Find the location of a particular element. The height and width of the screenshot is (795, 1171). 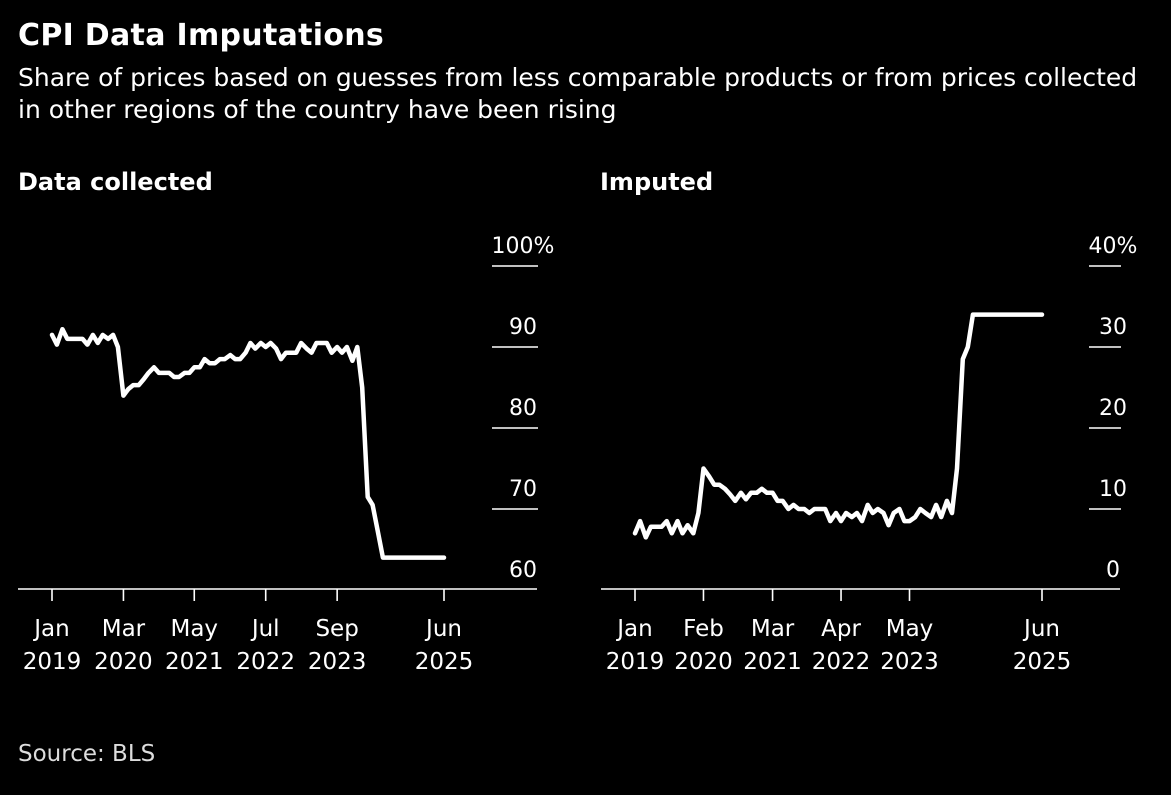

y-tick-label: 10 is located at coordinates (1113, 489).